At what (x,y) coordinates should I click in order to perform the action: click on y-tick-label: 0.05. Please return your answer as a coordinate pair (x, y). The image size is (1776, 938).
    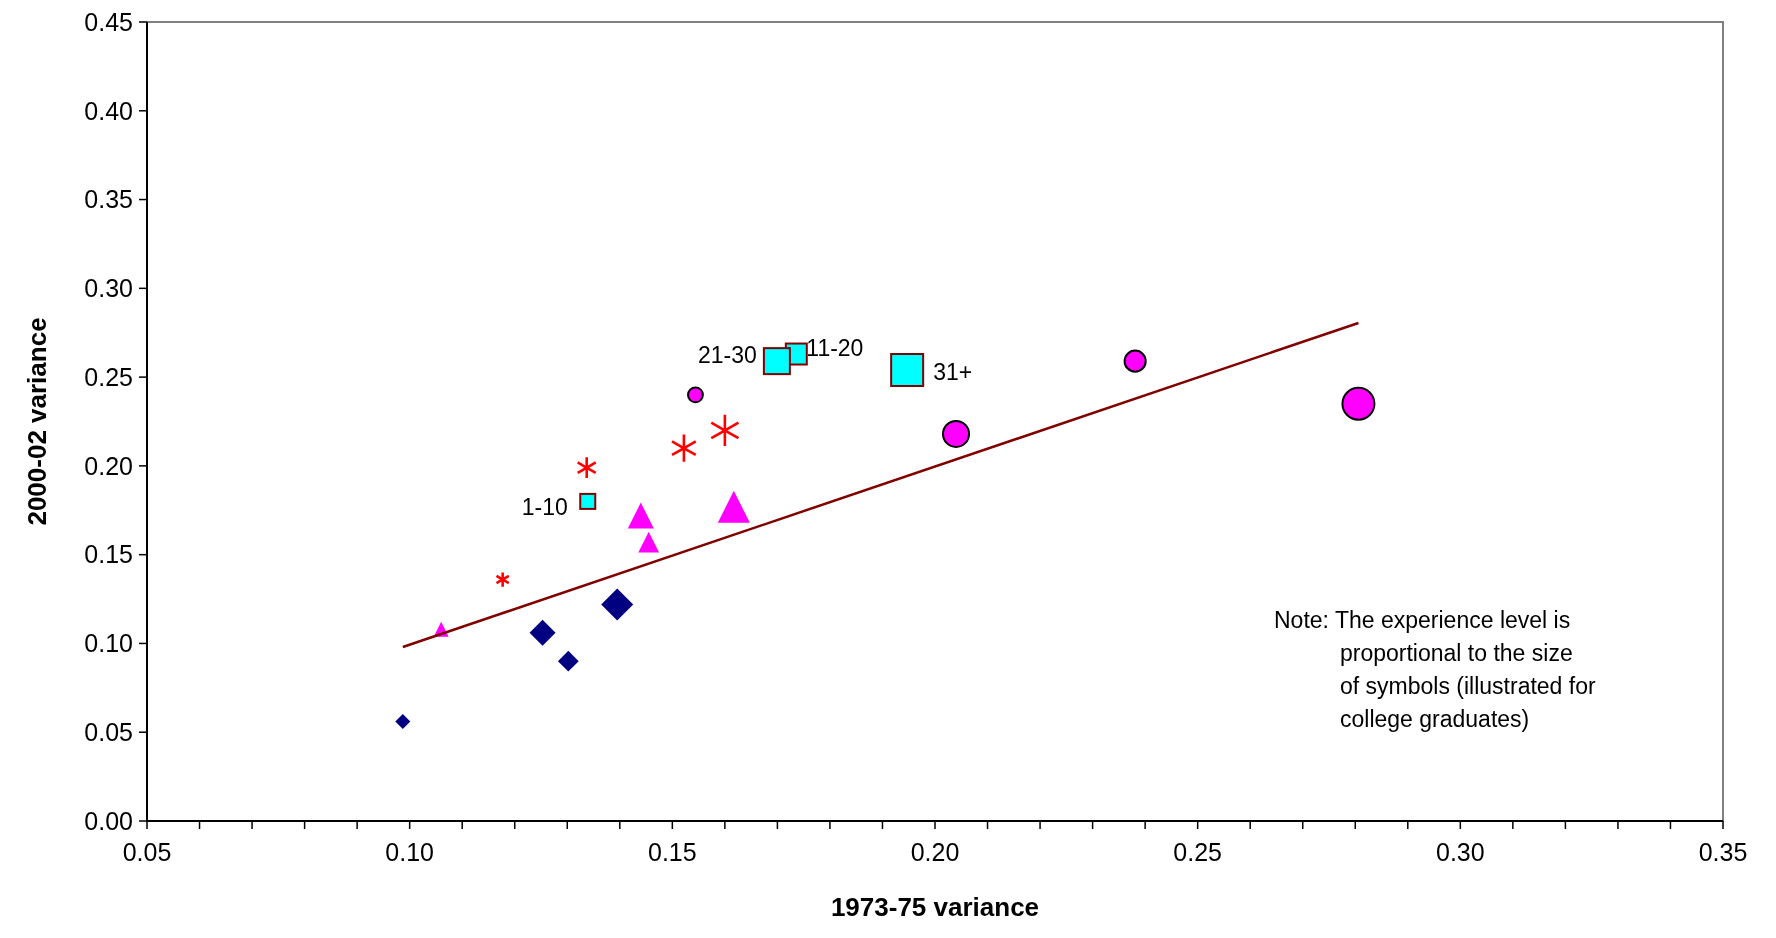
    Looking at the image, I should click on (108, 731).